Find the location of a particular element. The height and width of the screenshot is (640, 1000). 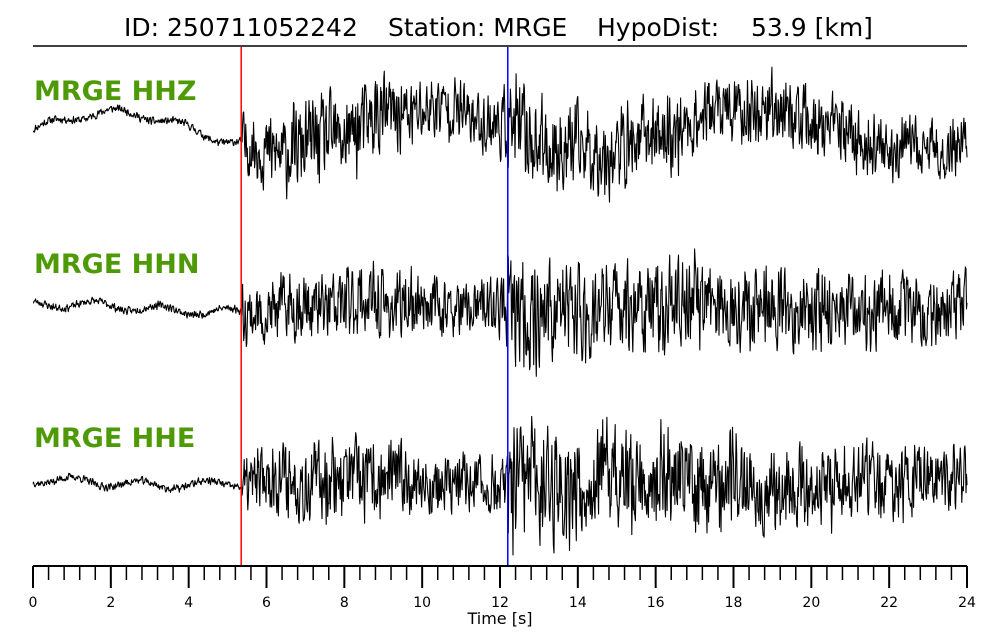

hypo-distance: HypoDist: 53.9 [km] is located at coordinates (735, 27).